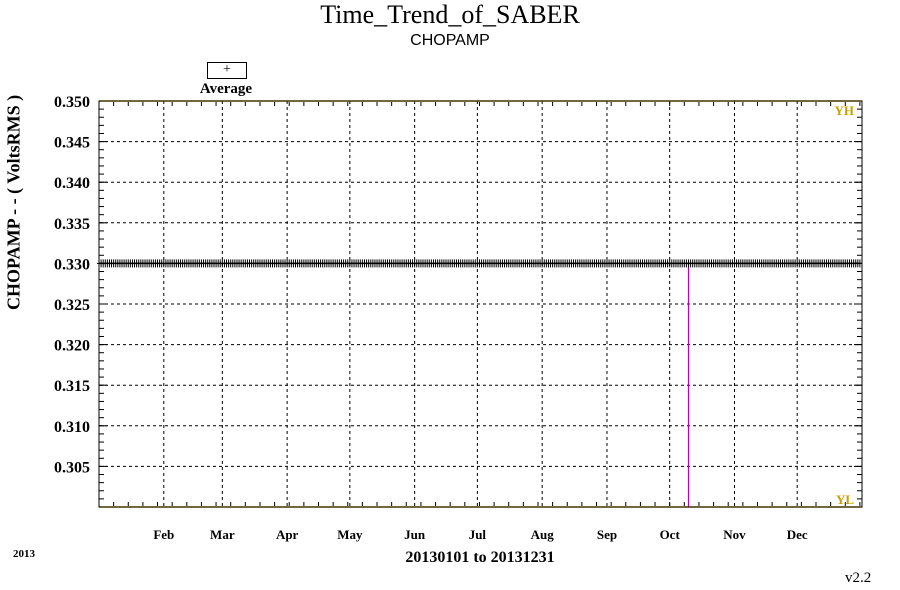  What do you see at coordinates (543, 534) in the screenshot?
I see `x-tick-label: Aug` at bounding box center [543, 534].